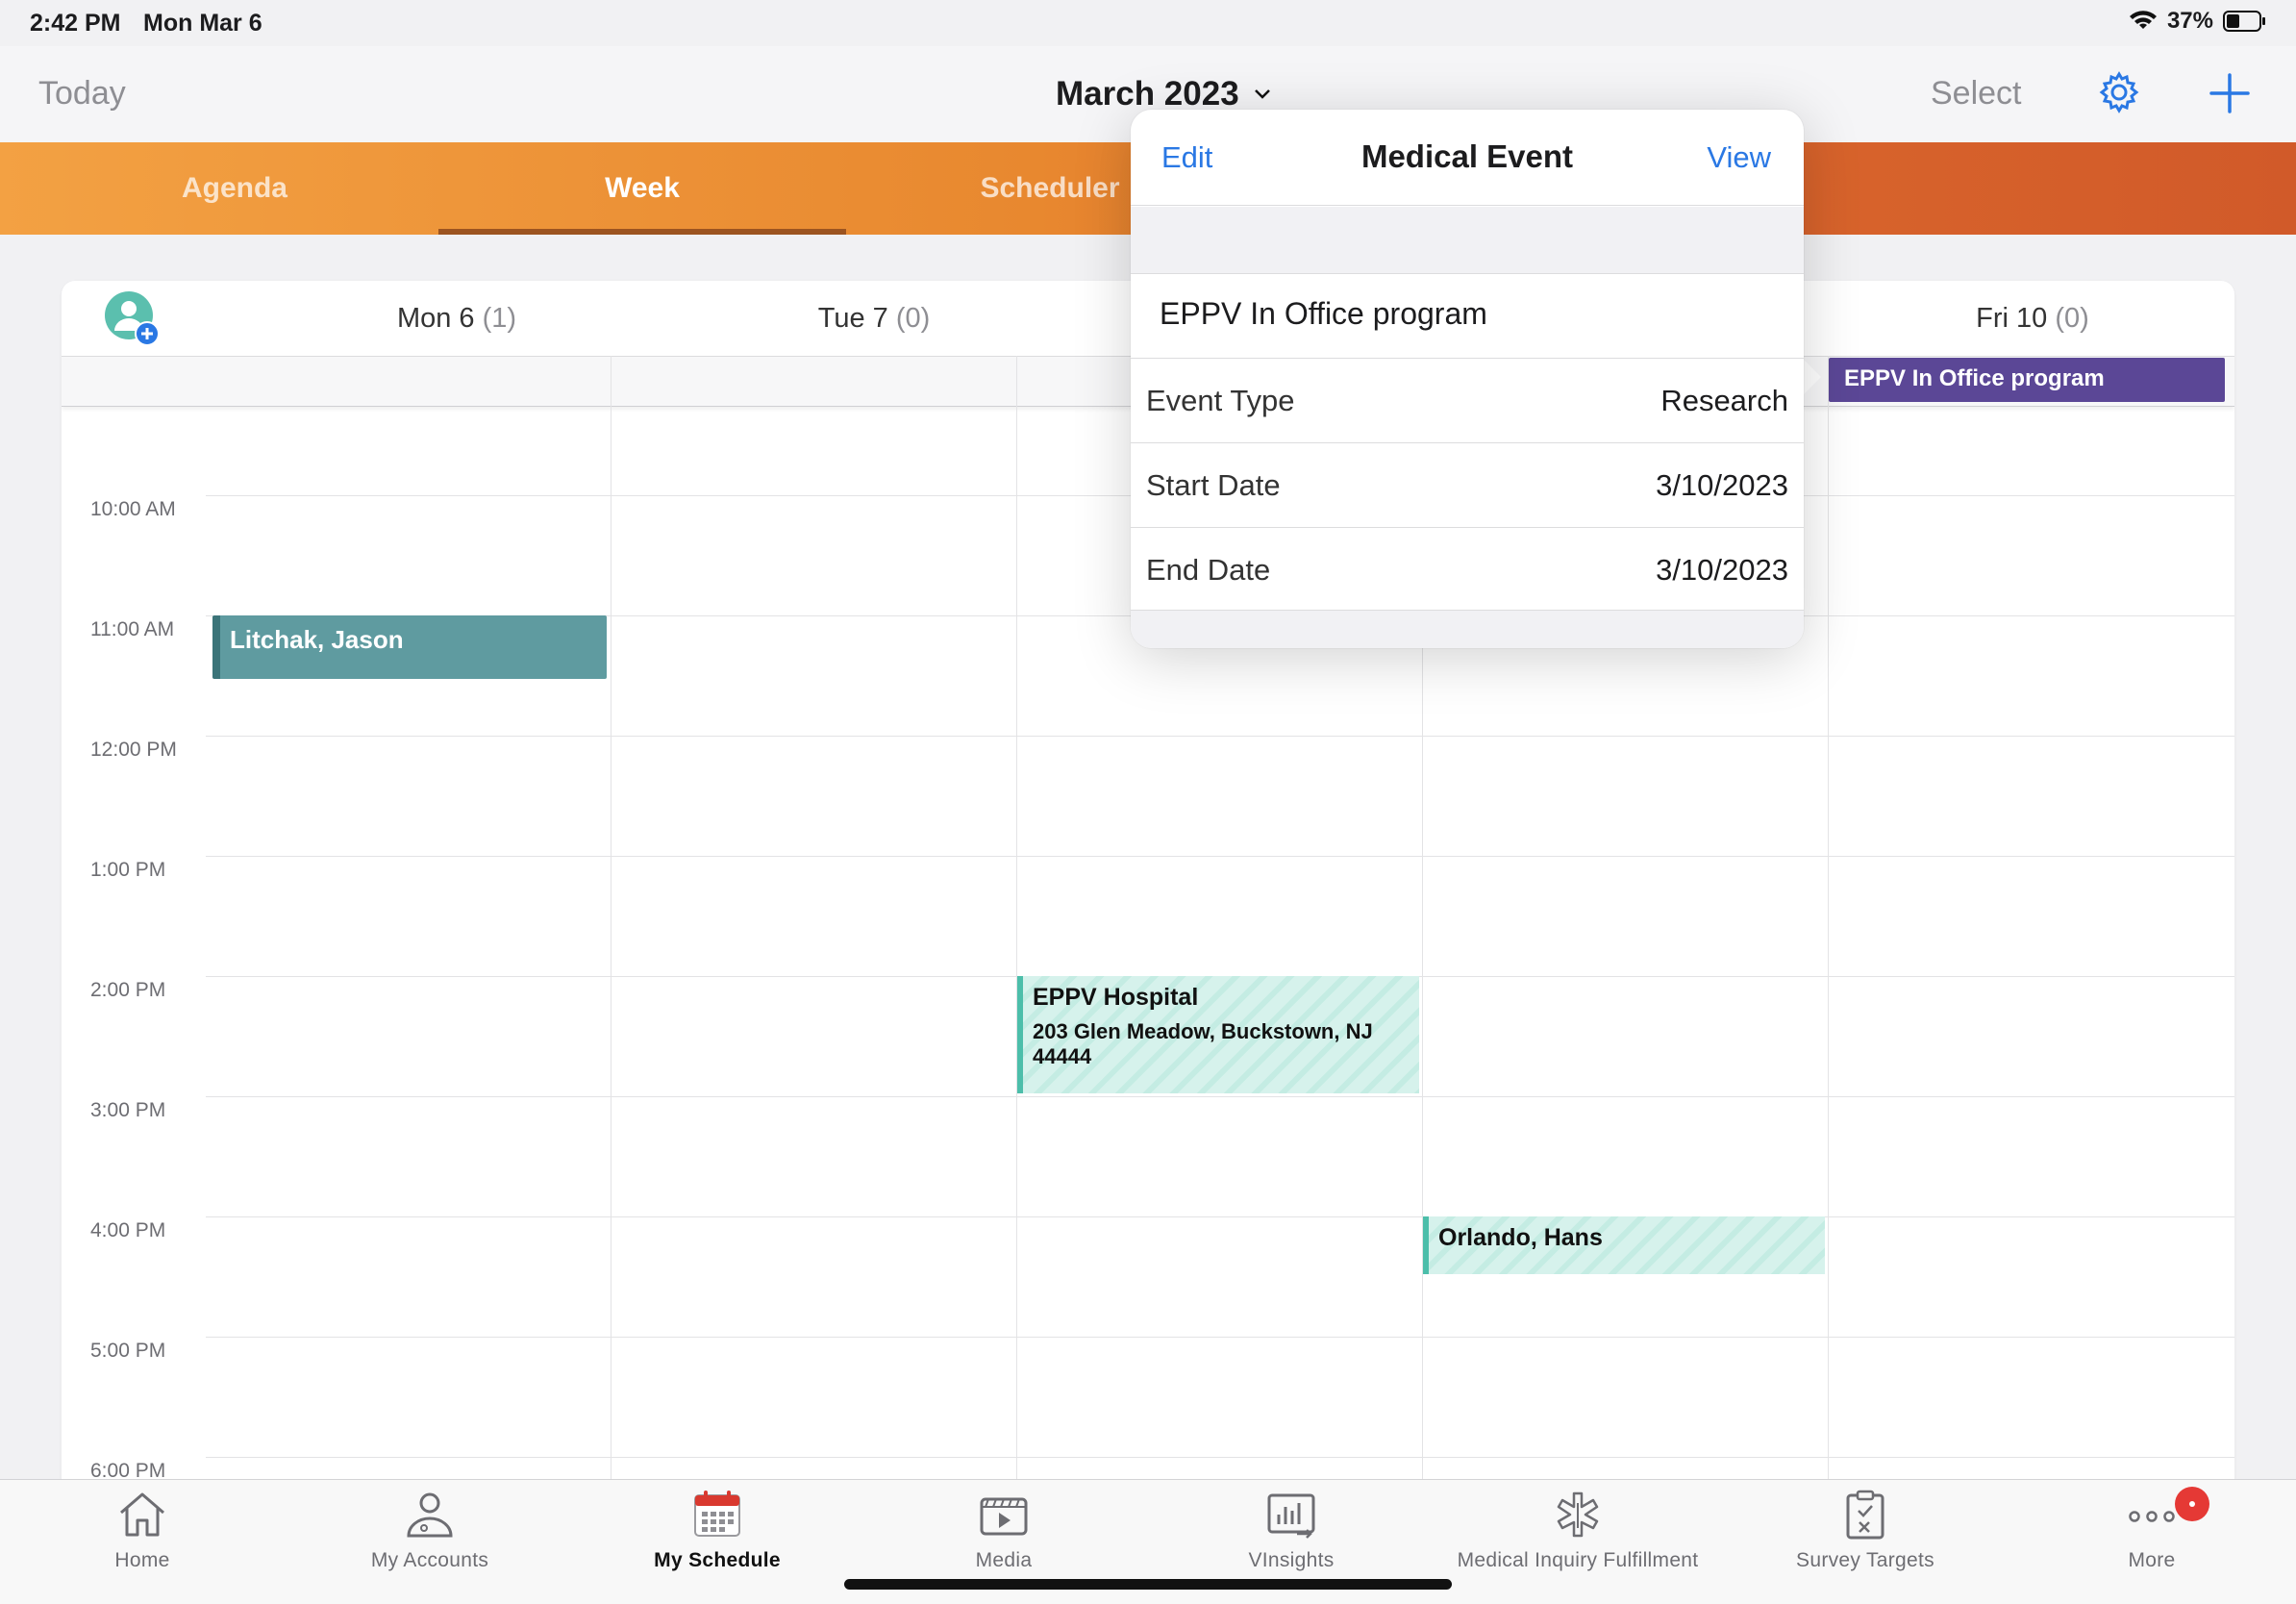  What do you see at coordinates (642, 188) in the screenshot?
I see `tab-week: Week` at bounding box center [642, 188].